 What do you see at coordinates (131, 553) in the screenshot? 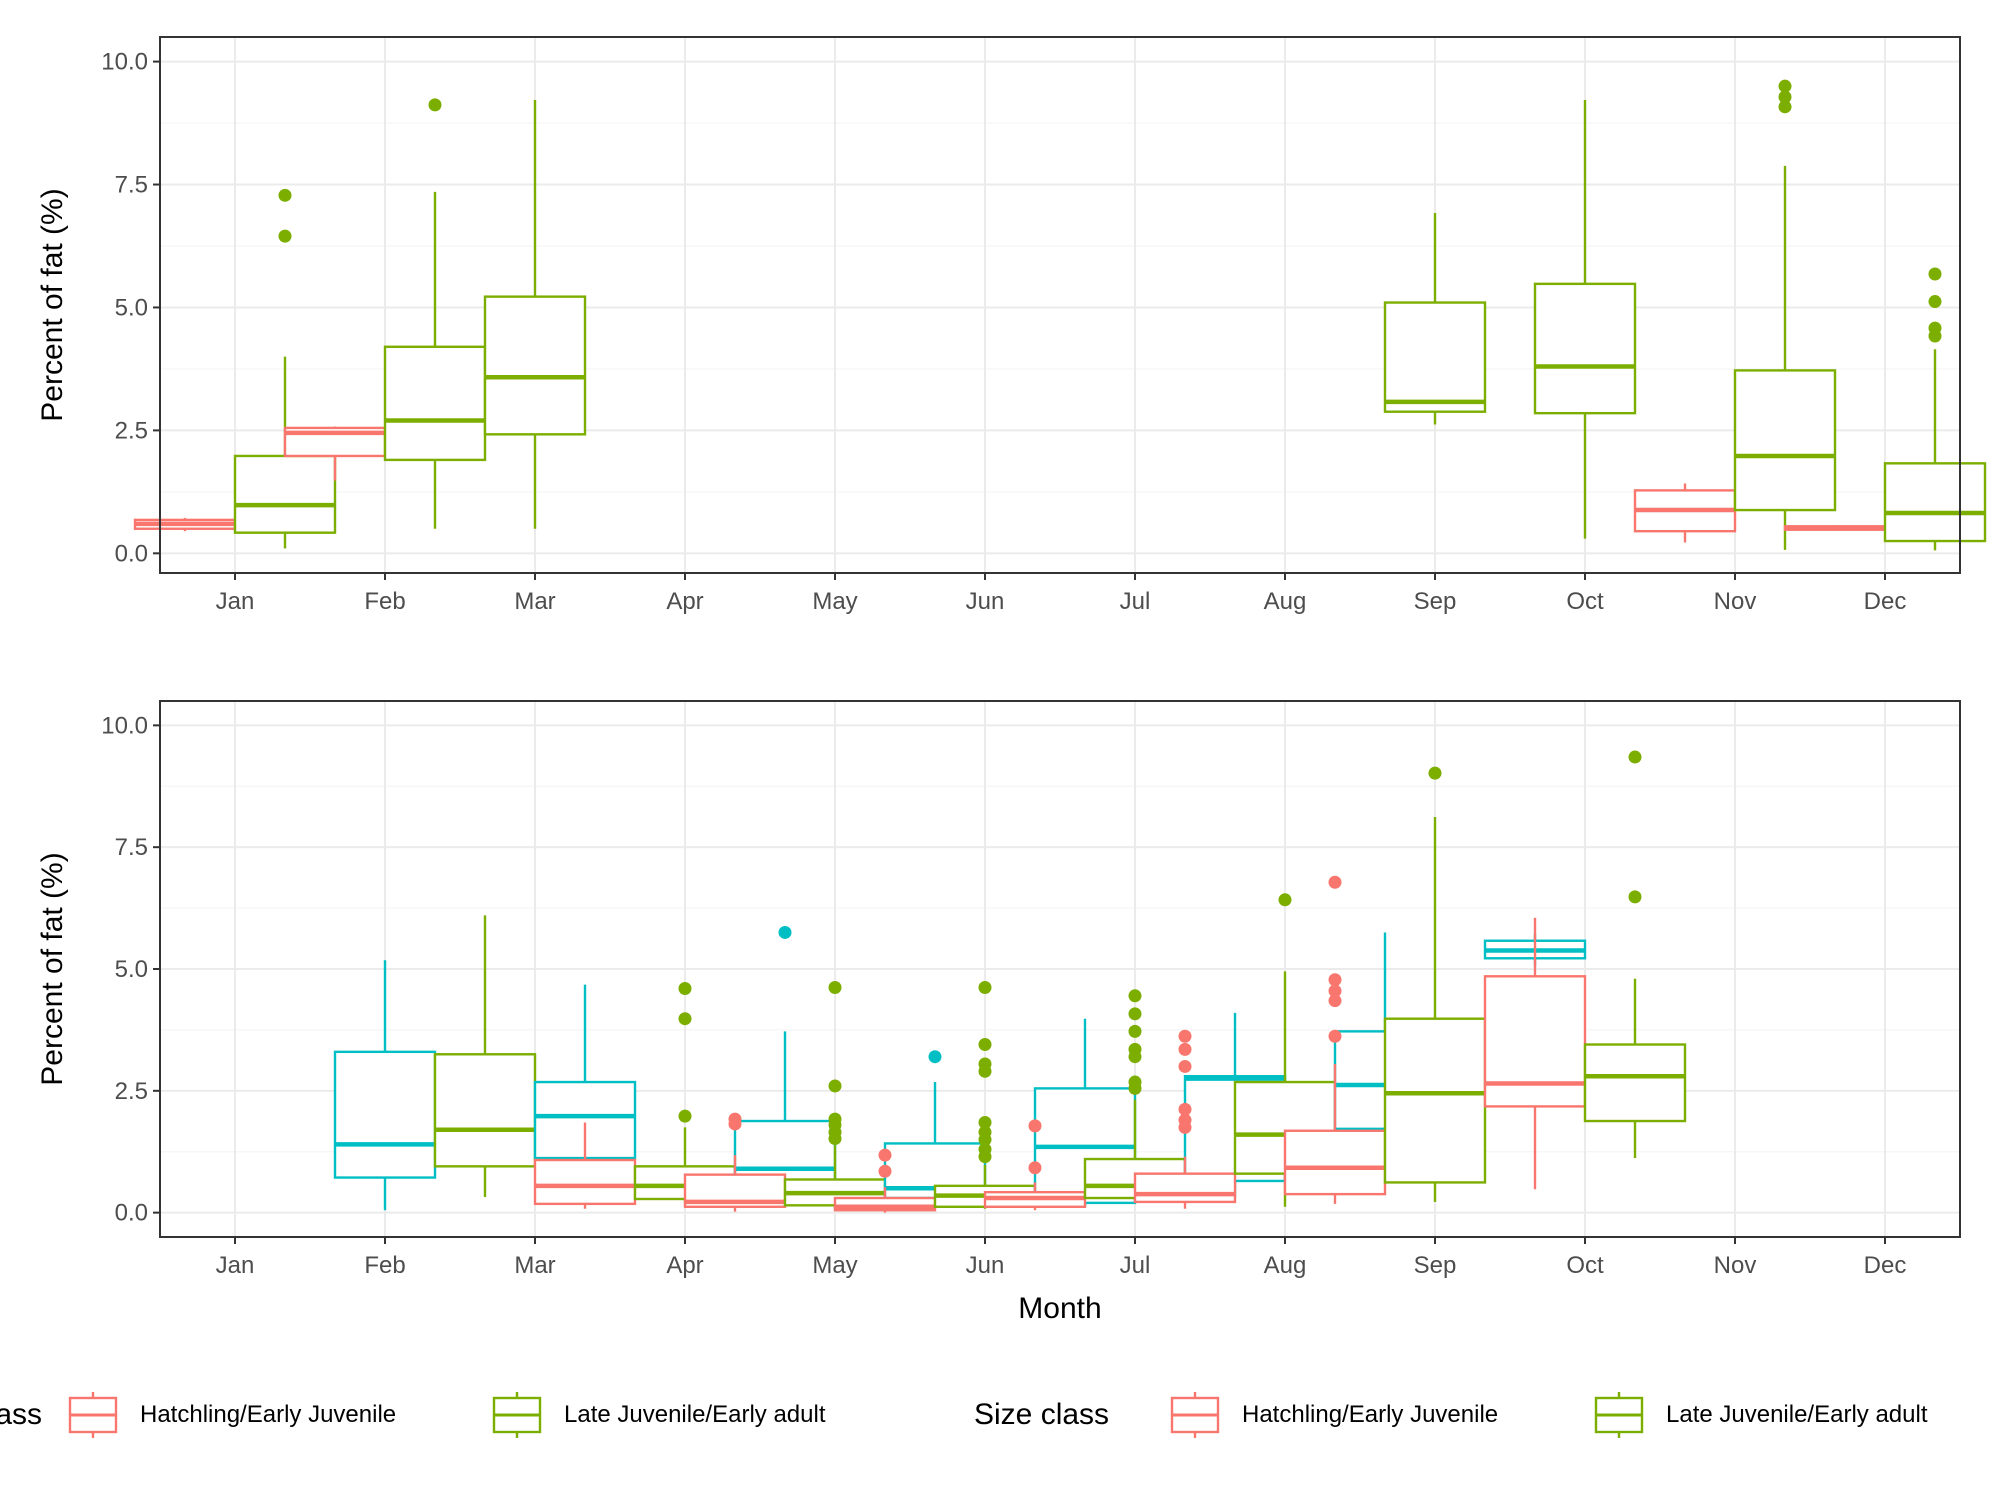
I see `top-y-tick-label: 0.0` at bounding box center [131, 553].